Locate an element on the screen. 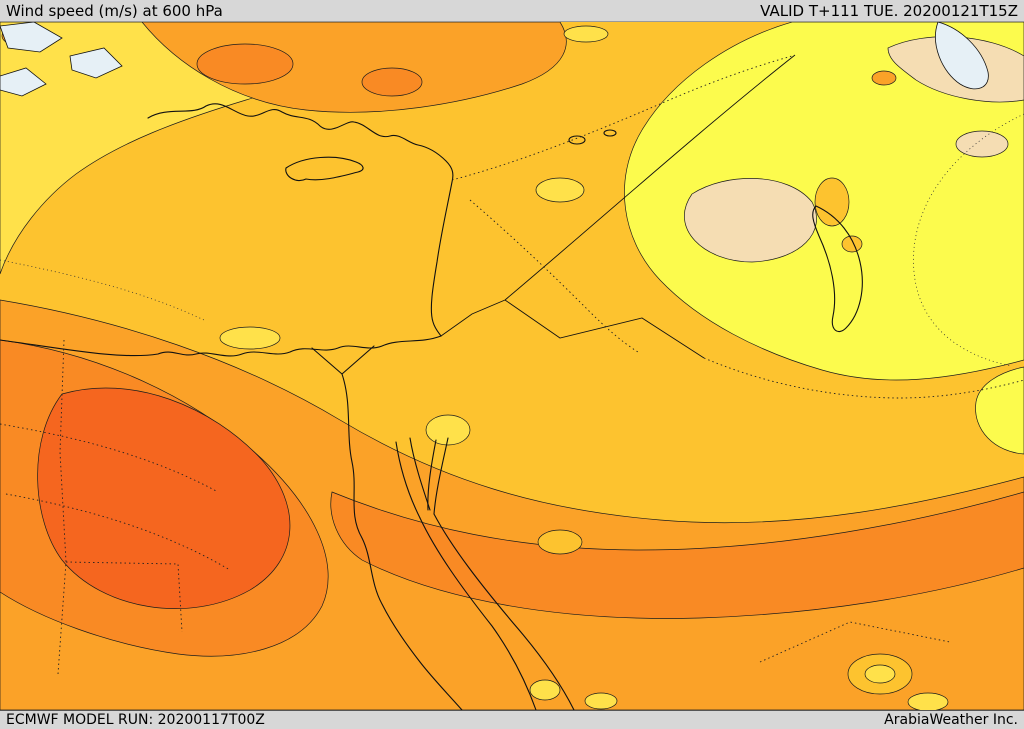  model-run-label: ECMWF MODEL RUN: 20200117T00Z is located at coordinates (135, 720).